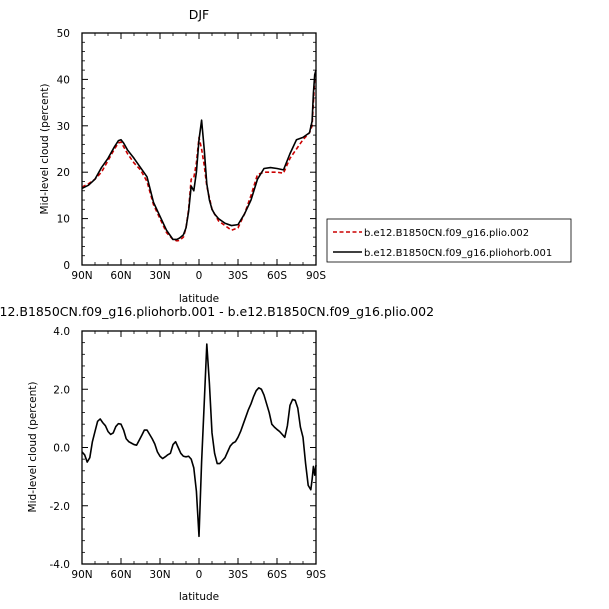 This screenshot has height=609, width=609. What do you see at coordinates (61, 390) in the screenshot?
I see `bottom-y-tick-label: 2.0` at bounding box center [61, 390].